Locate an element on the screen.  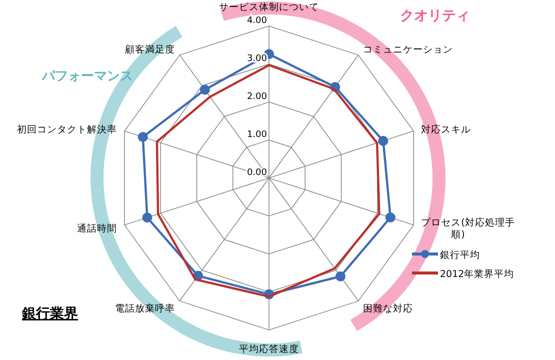
legend-label: 2012年業界平均 is located at coordinates (477, 274).